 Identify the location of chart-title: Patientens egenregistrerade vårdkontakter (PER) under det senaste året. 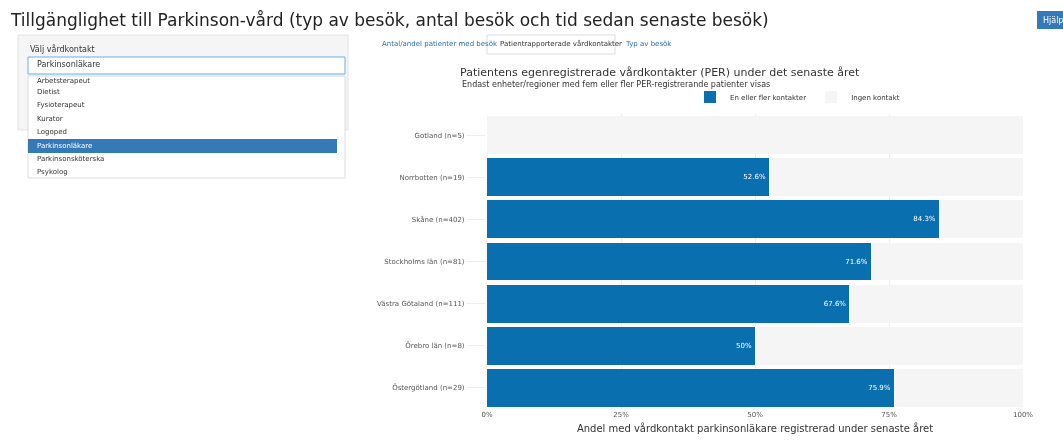
(660, 72).